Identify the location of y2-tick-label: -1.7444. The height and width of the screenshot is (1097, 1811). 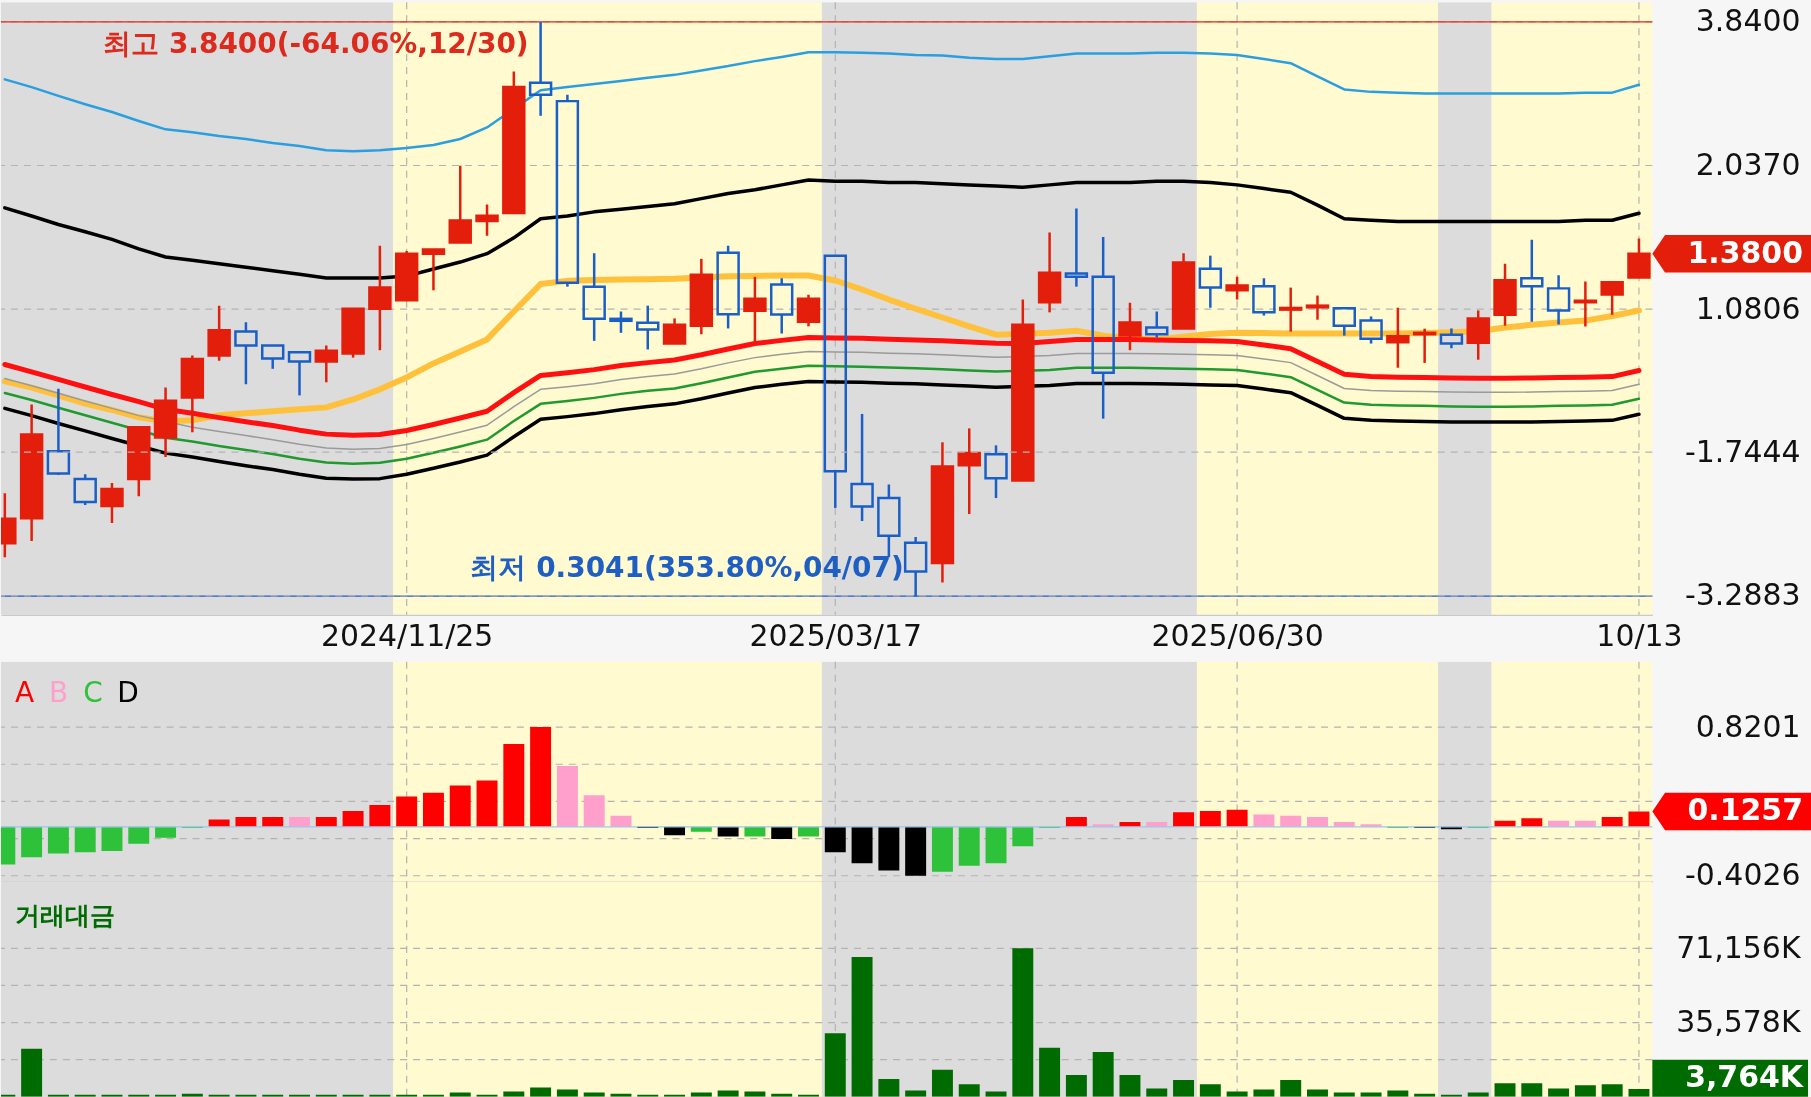
(1743, 451).